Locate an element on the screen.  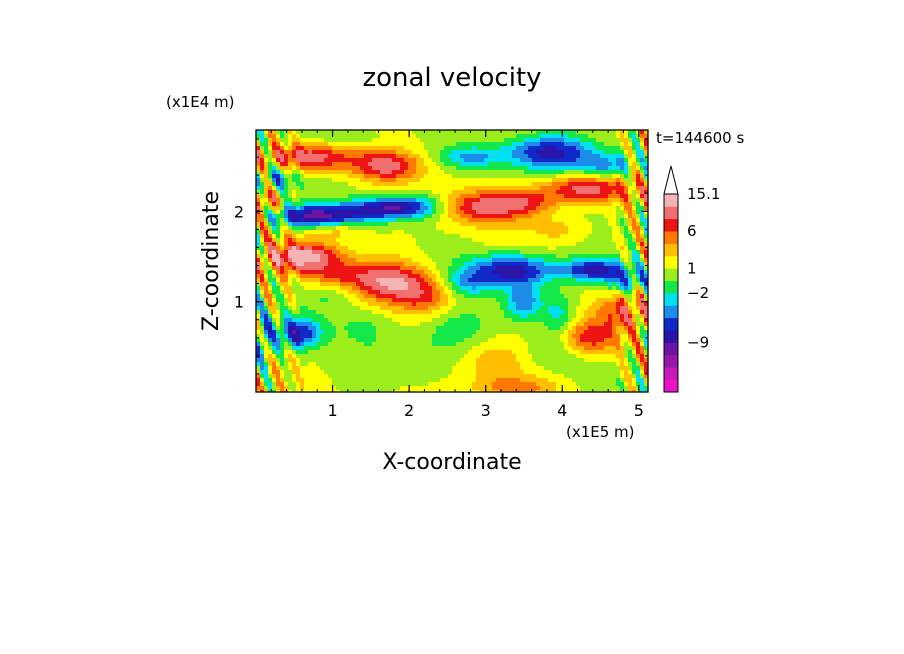
time-label: t=144600 s is located at coordinates (700, 138).